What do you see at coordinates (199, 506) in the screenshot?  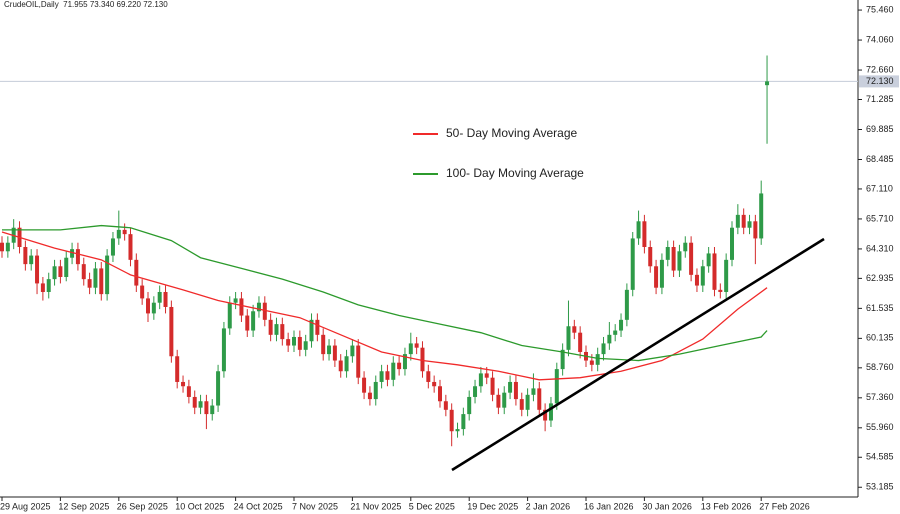 I see `x-tick-label: 10 Oct 2025` at bounding box center [199, 506].